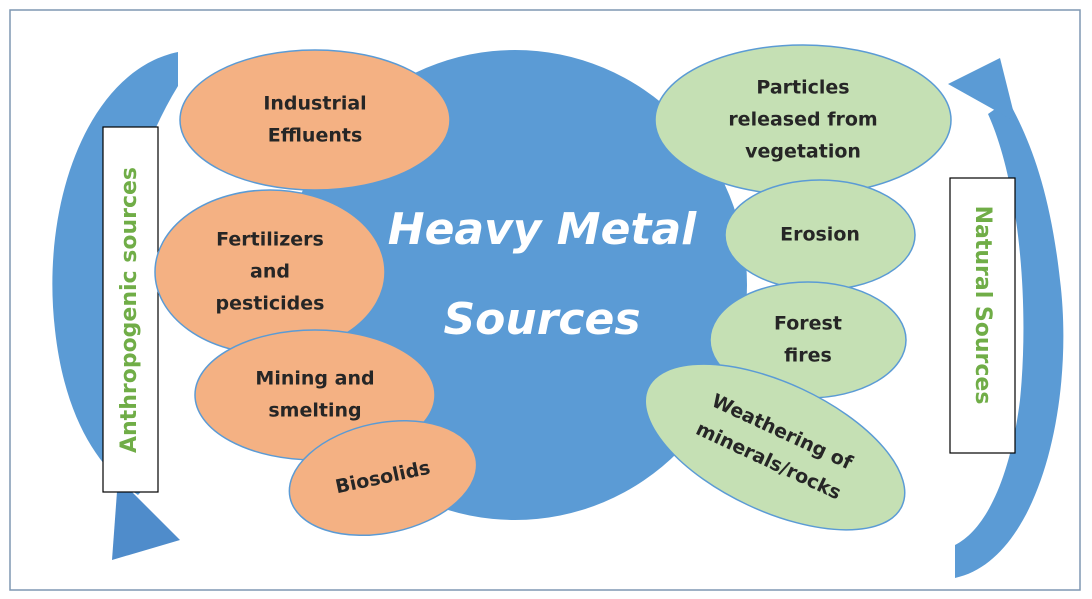 The height and width of the screenshot is (599, 1092). I want to click on left-arrow-head, so click(146, 519).